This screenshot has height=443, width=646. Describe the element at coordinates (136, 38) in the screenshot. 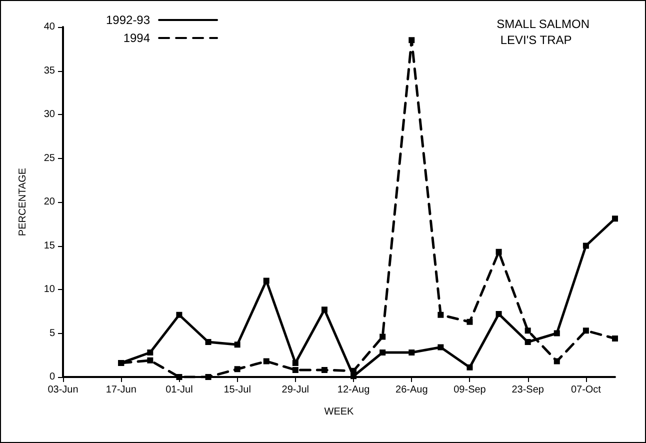

I see `legend-label: 1994` at that location.